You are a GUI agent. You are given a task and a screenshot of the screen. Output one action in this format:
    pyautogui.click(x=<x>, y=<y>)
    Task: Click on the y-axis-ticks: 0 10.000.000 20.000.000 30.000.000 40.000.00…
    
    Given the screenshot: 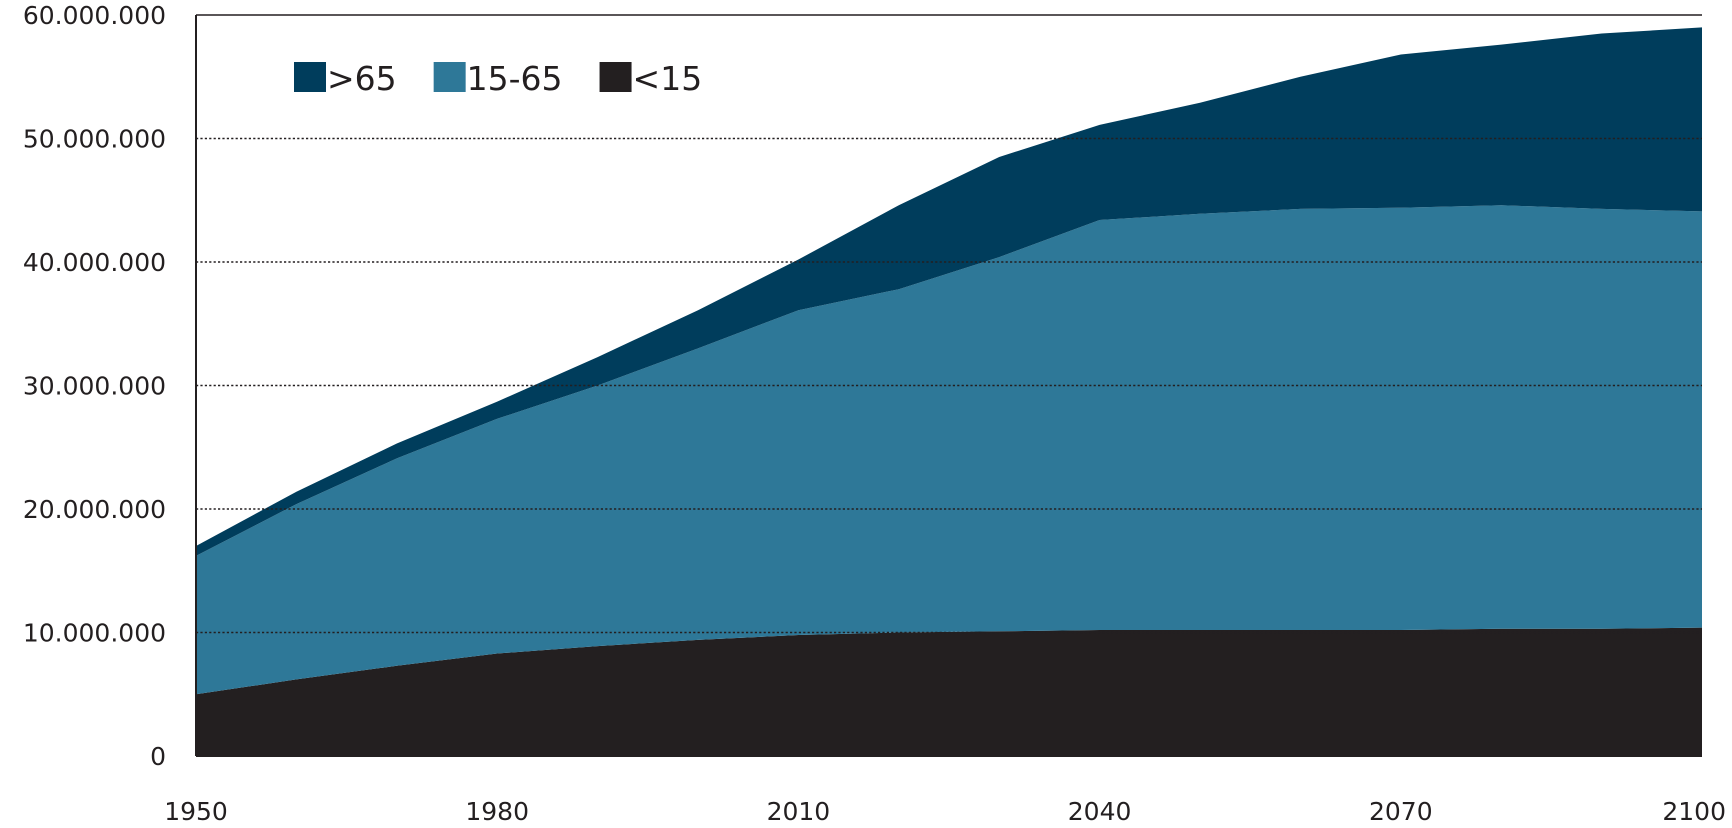 What is the action you would take?
    pyautogui.click(x=94, y=386)
    